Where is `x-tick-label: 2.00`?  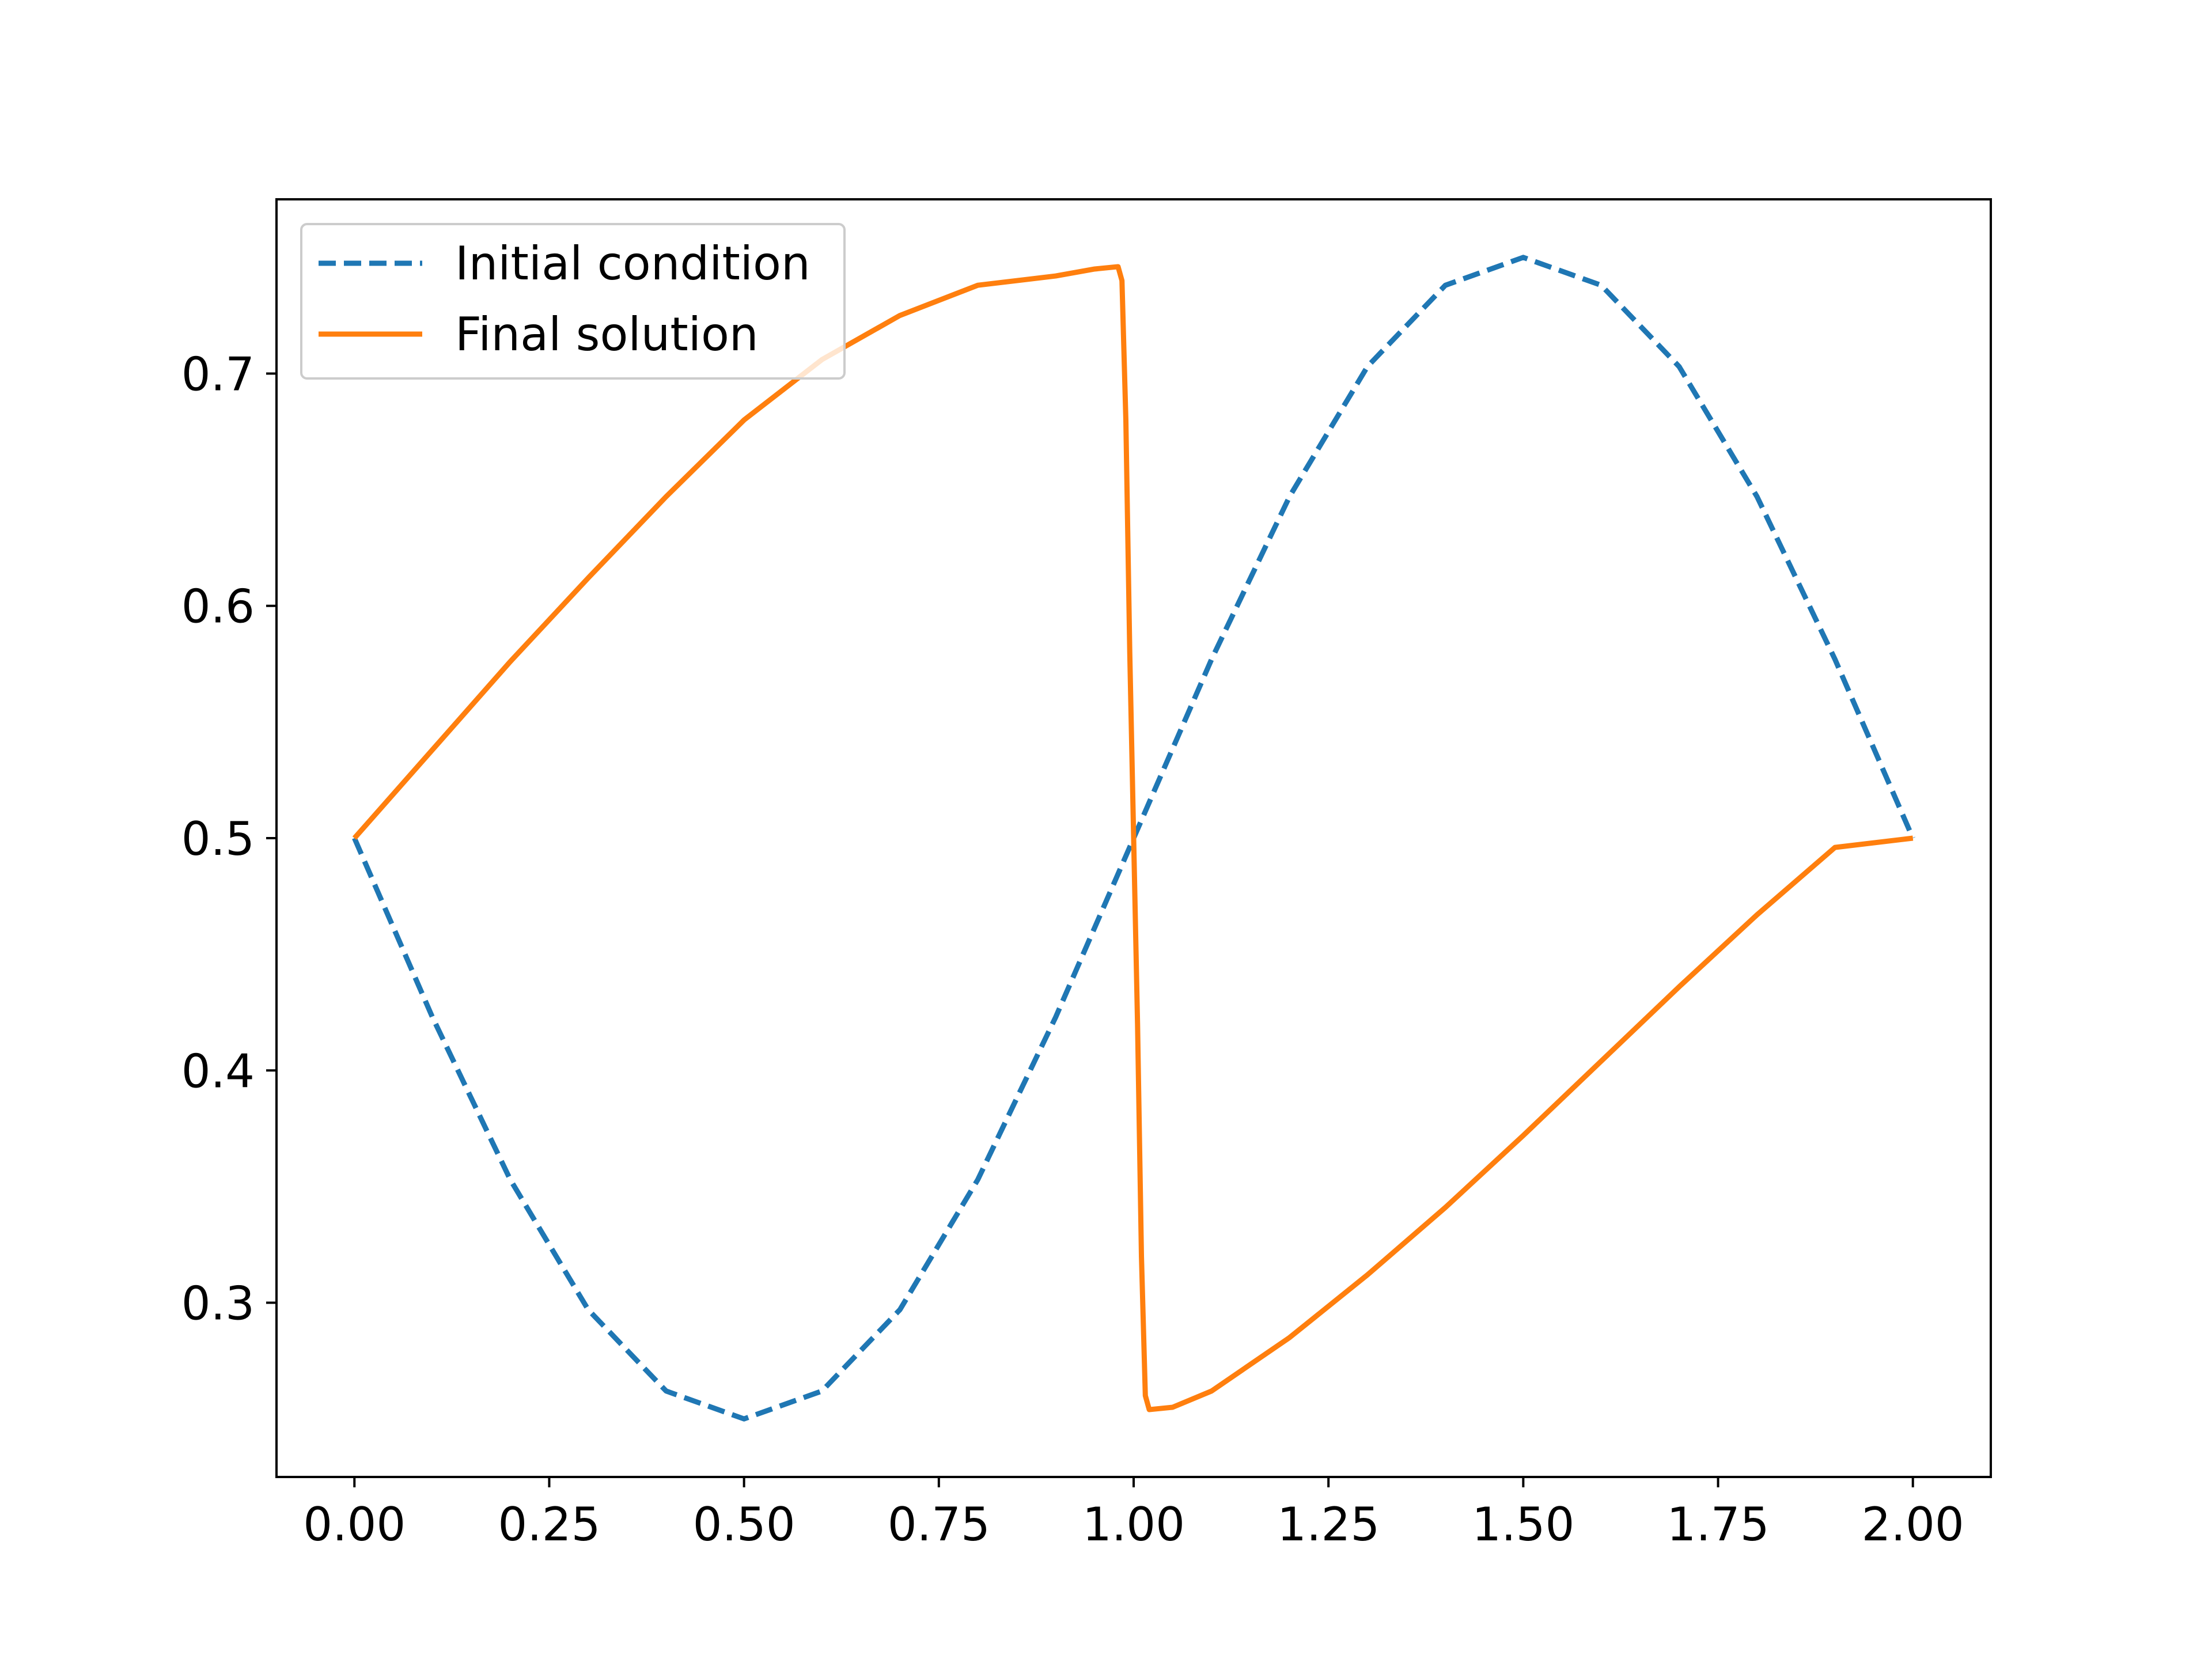 x-tick-label: 2.00 is located at coordinates (1913, 1524).